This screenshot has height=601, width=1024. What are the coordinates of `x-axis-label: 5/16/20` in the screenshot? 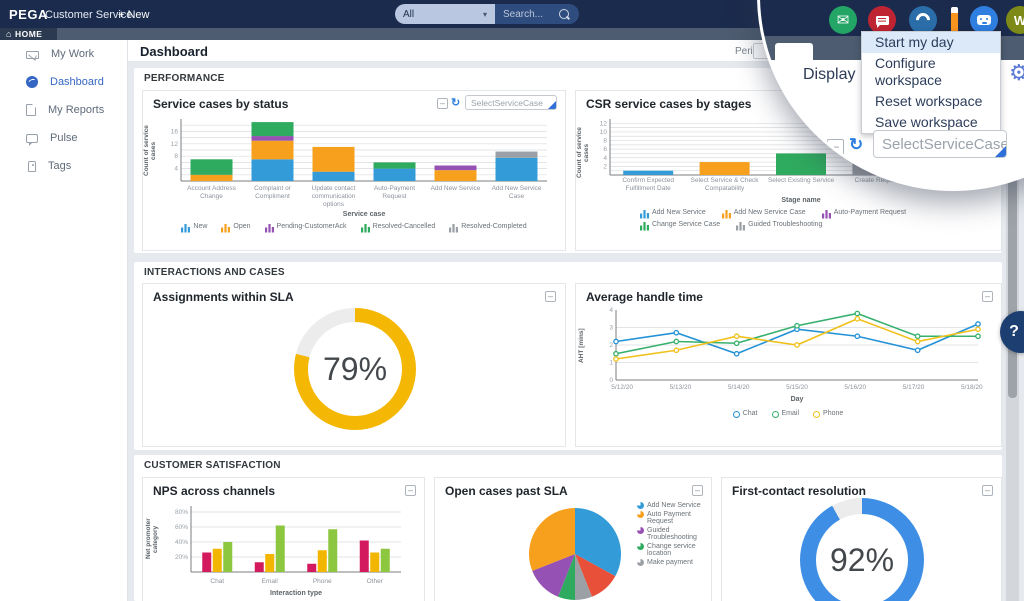 It's located at (855, 387).